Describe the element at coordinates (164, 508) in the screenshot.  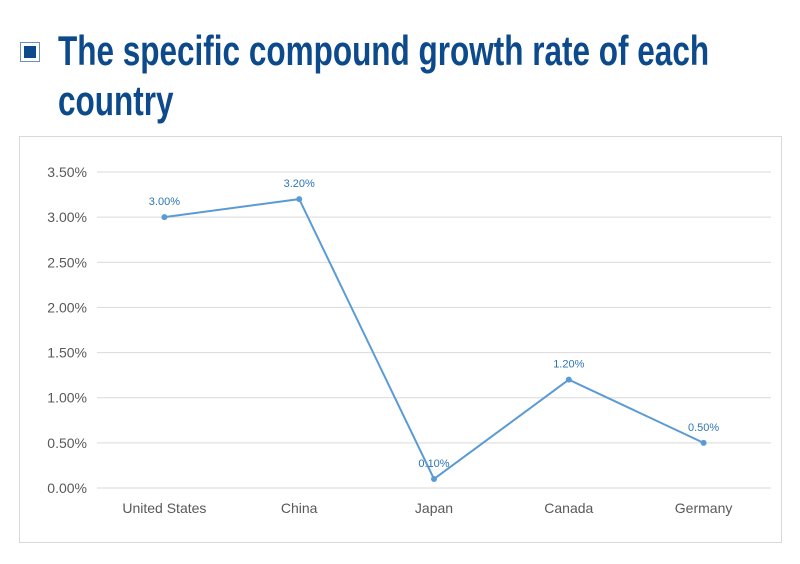
I see `x-tick-label: United States` at that location.